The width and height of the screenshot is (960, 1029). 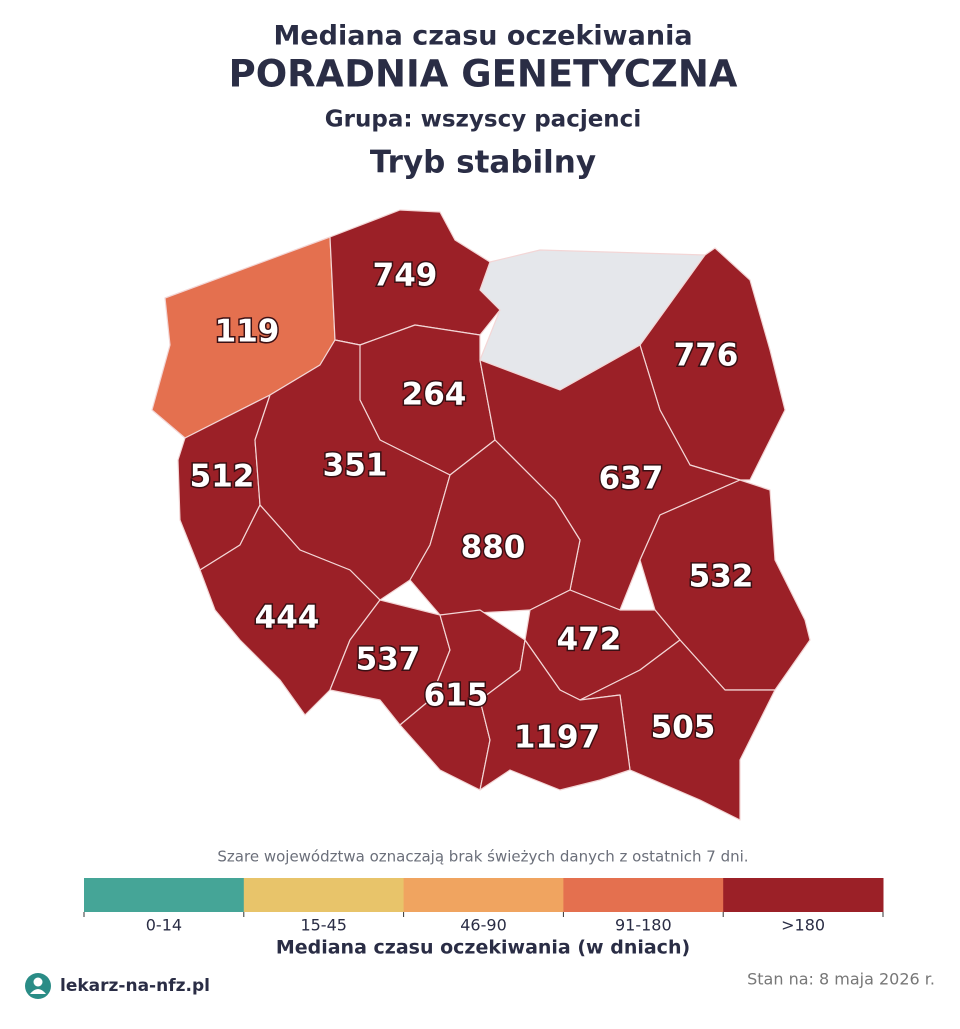 I want to click on region, so click(x=555, y=715).